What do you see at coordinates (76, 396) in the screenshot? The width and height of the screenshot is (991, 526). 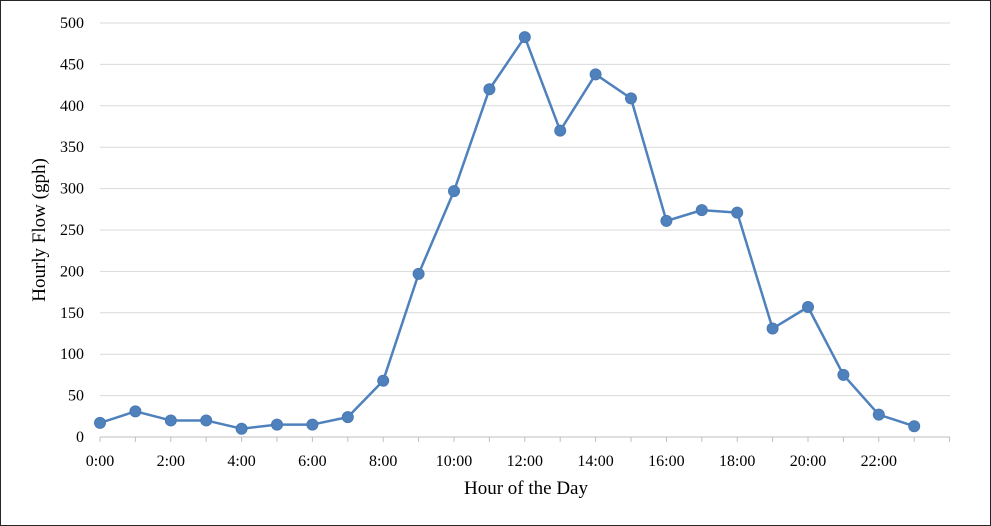 I see `y-tick-label: 50` at bounding box center [76, 396].